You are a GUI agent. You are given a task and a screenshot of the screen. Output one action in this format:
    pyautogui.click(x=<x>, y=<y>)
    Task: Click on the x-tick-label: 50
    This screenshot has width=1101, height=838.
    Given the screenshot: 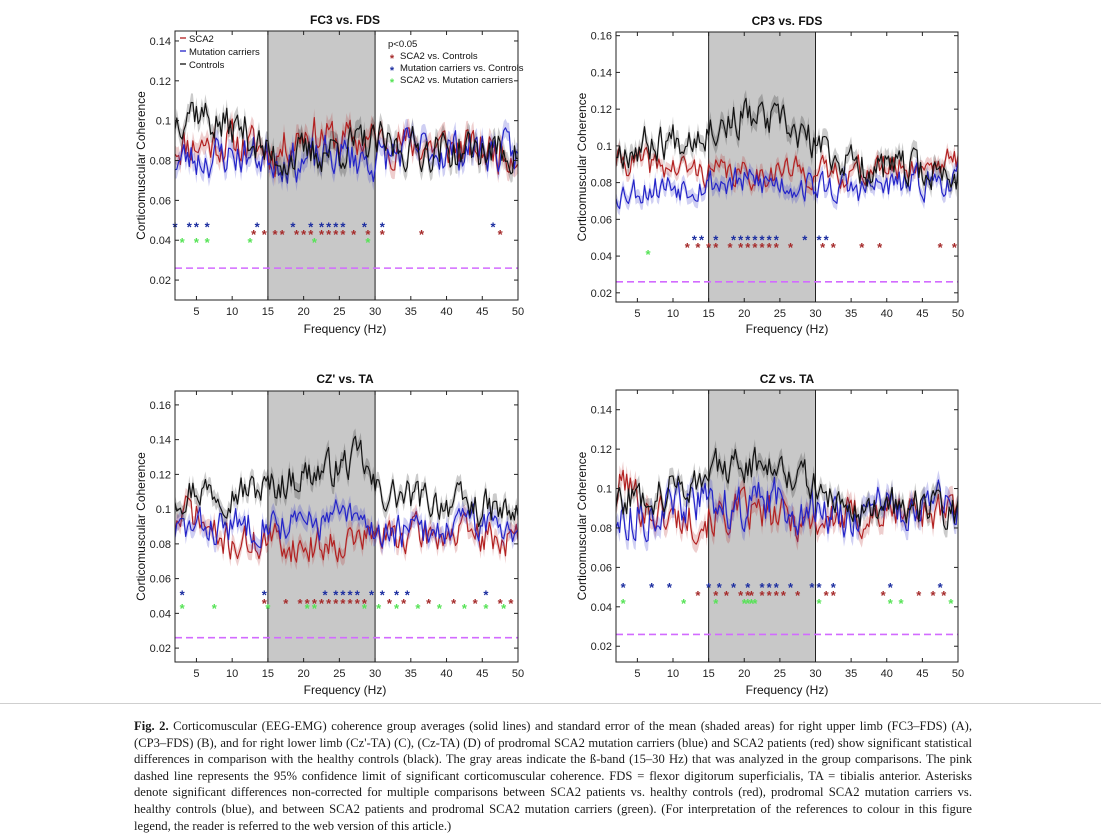 What is the action you would take?
    pyautogui.click(x=958, y=314)
    